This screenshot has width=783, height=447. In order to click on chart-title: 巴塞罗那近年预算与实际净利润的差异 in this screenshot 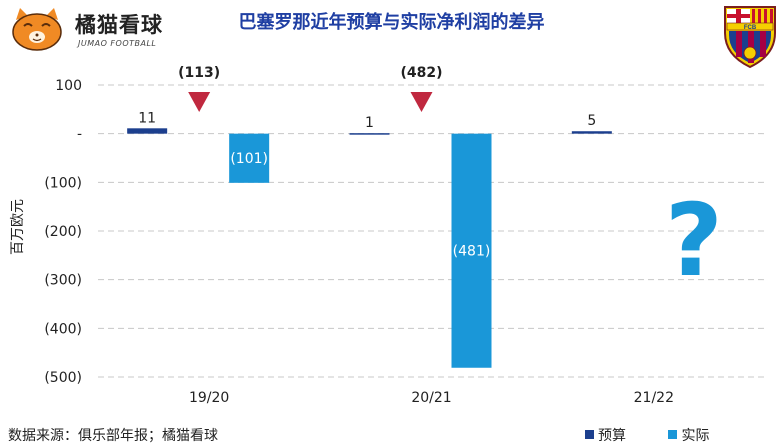, I will do `click(391, 22)`.